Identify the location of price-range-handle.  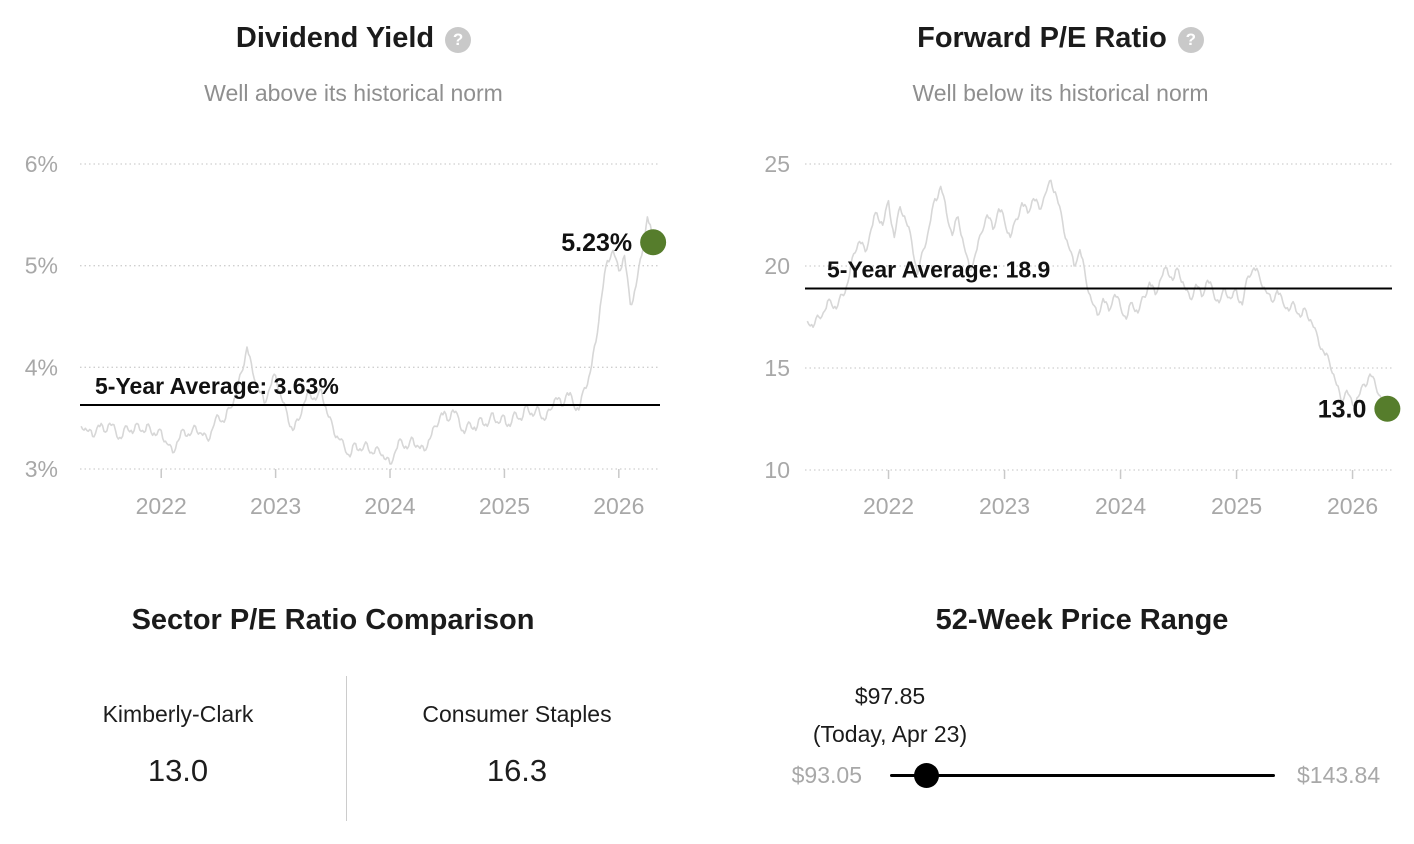
(926, 775).